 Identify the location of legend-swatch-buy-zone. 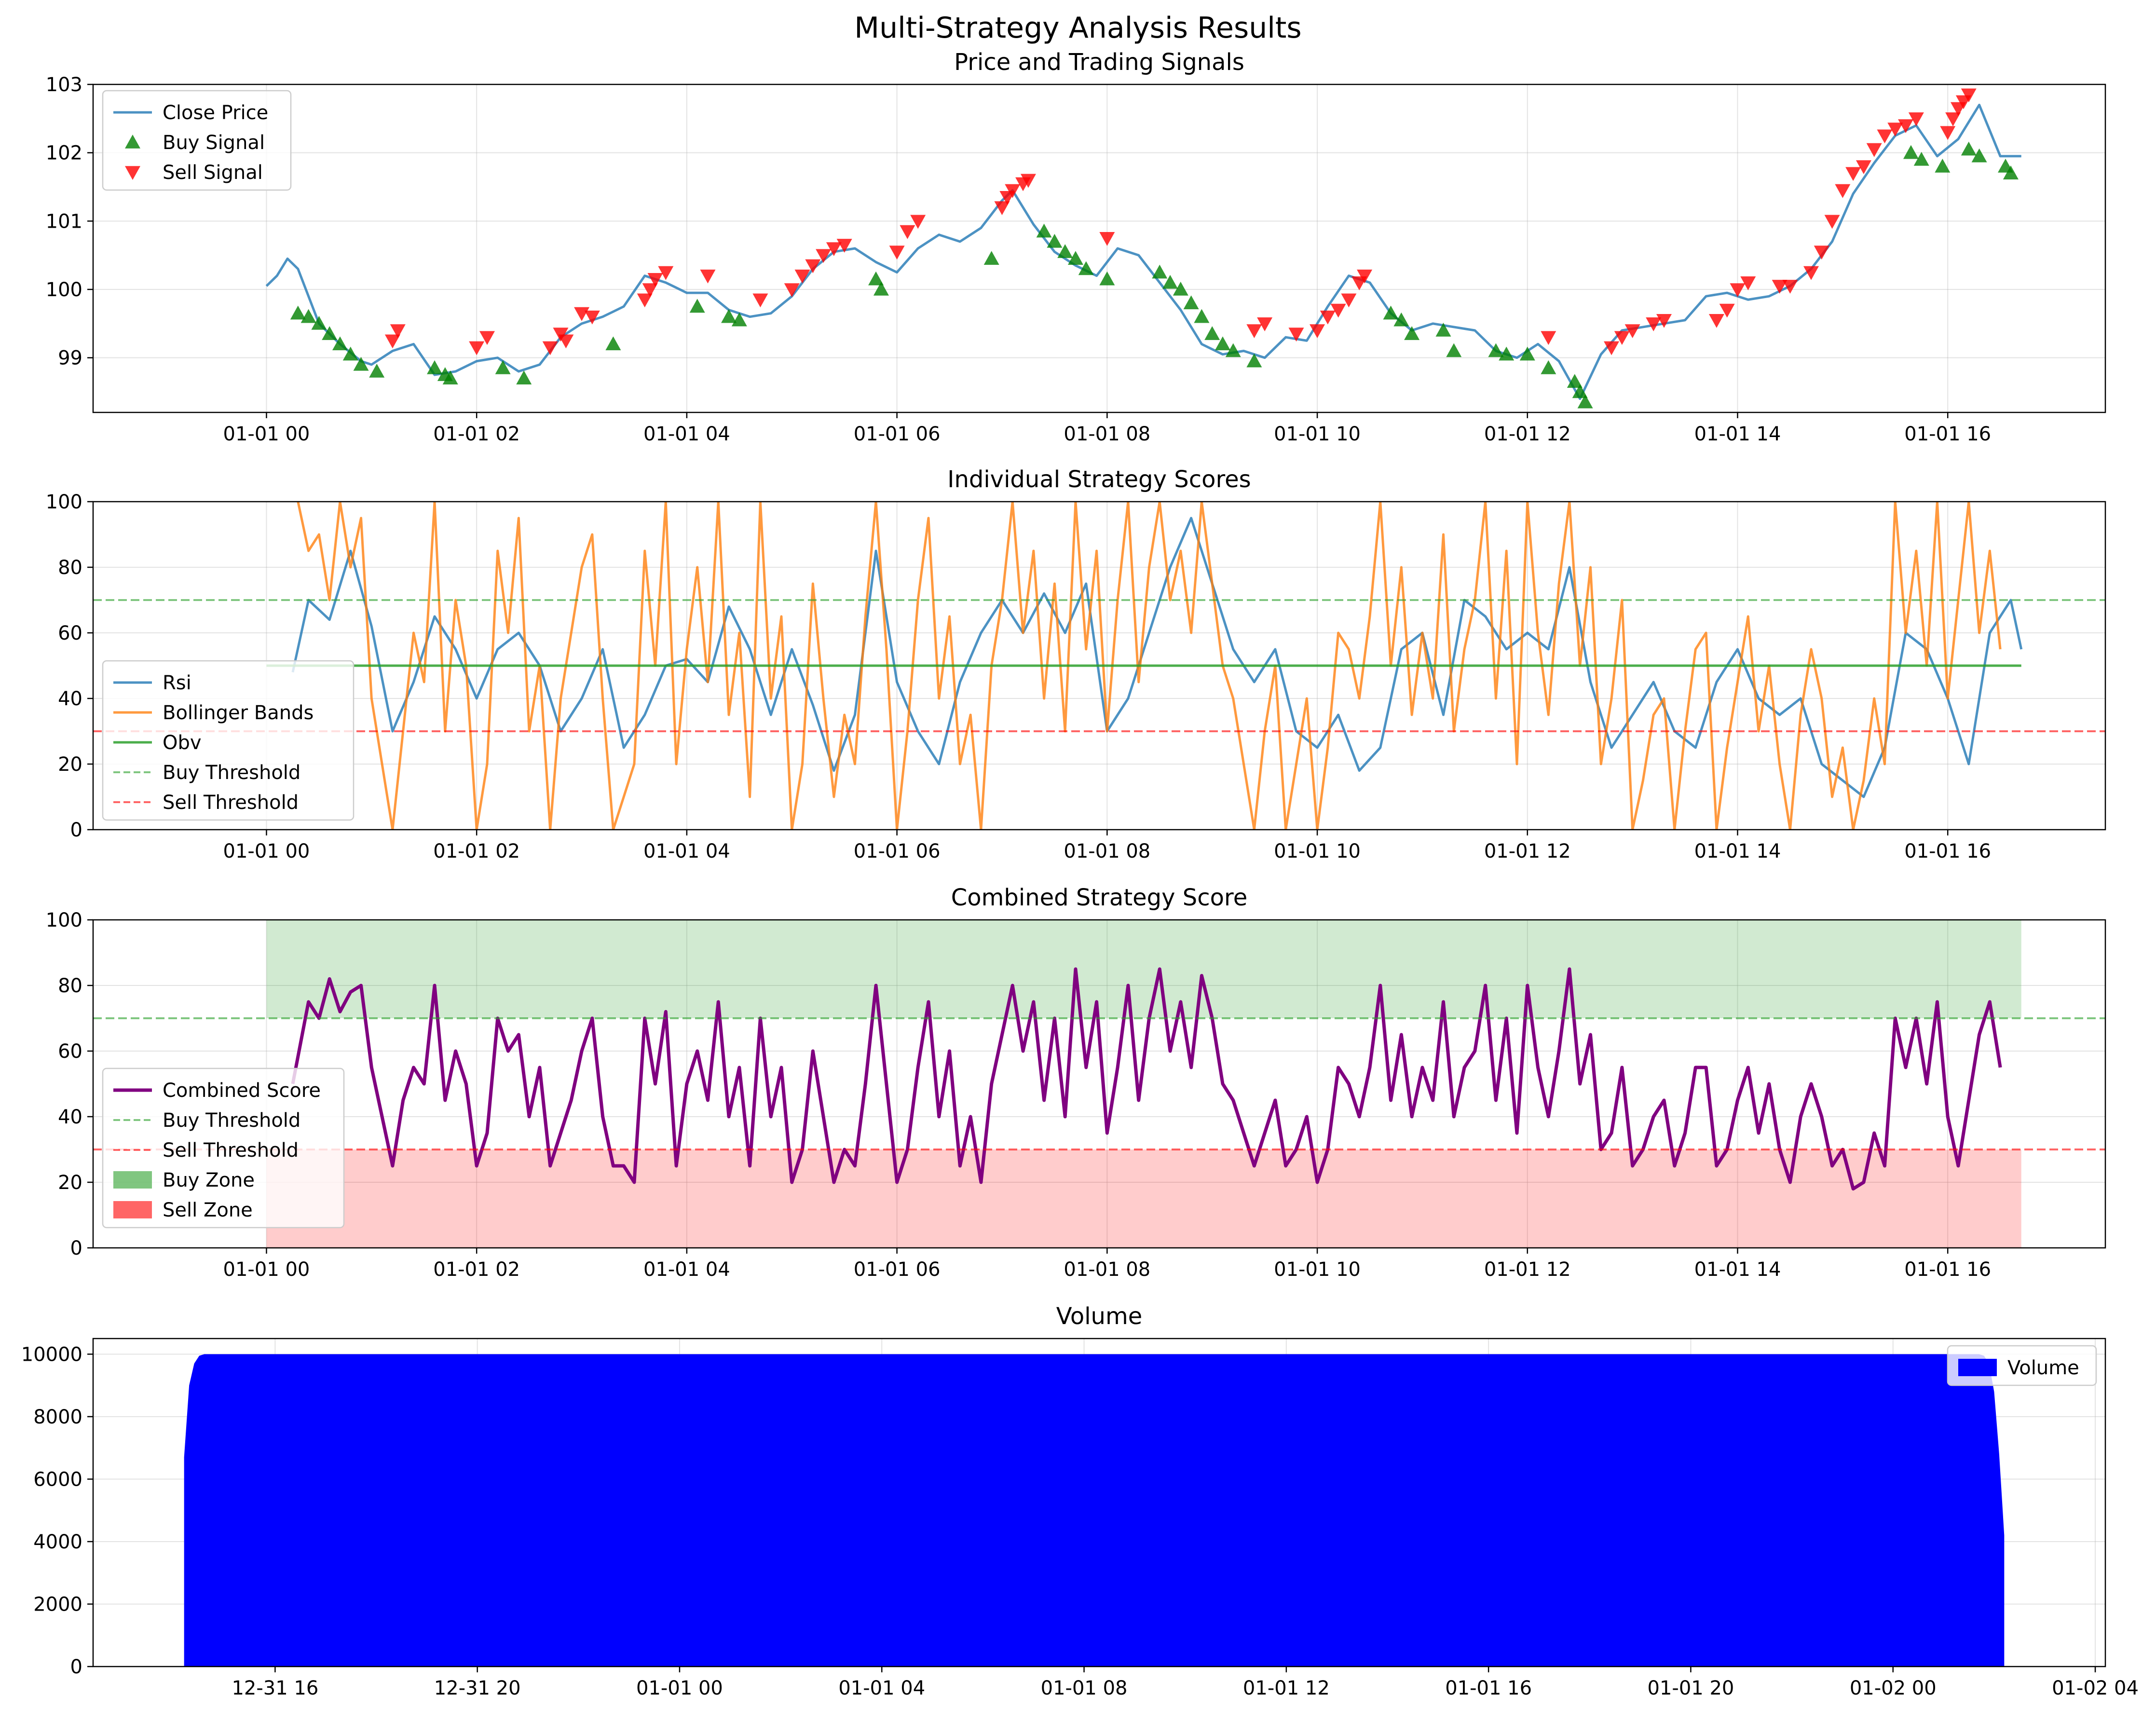
(132, 1180).